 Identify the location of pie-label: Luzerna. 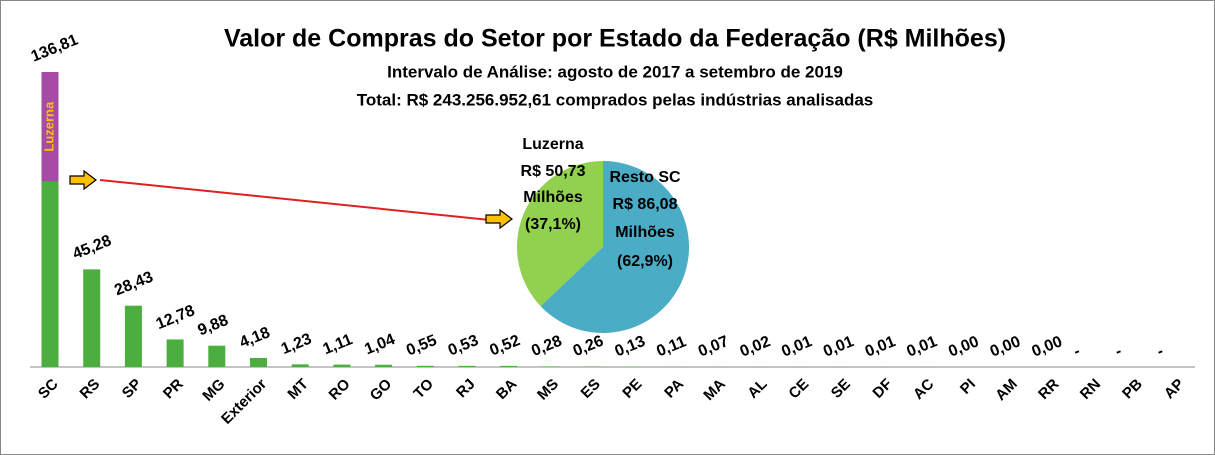
(552, 144).